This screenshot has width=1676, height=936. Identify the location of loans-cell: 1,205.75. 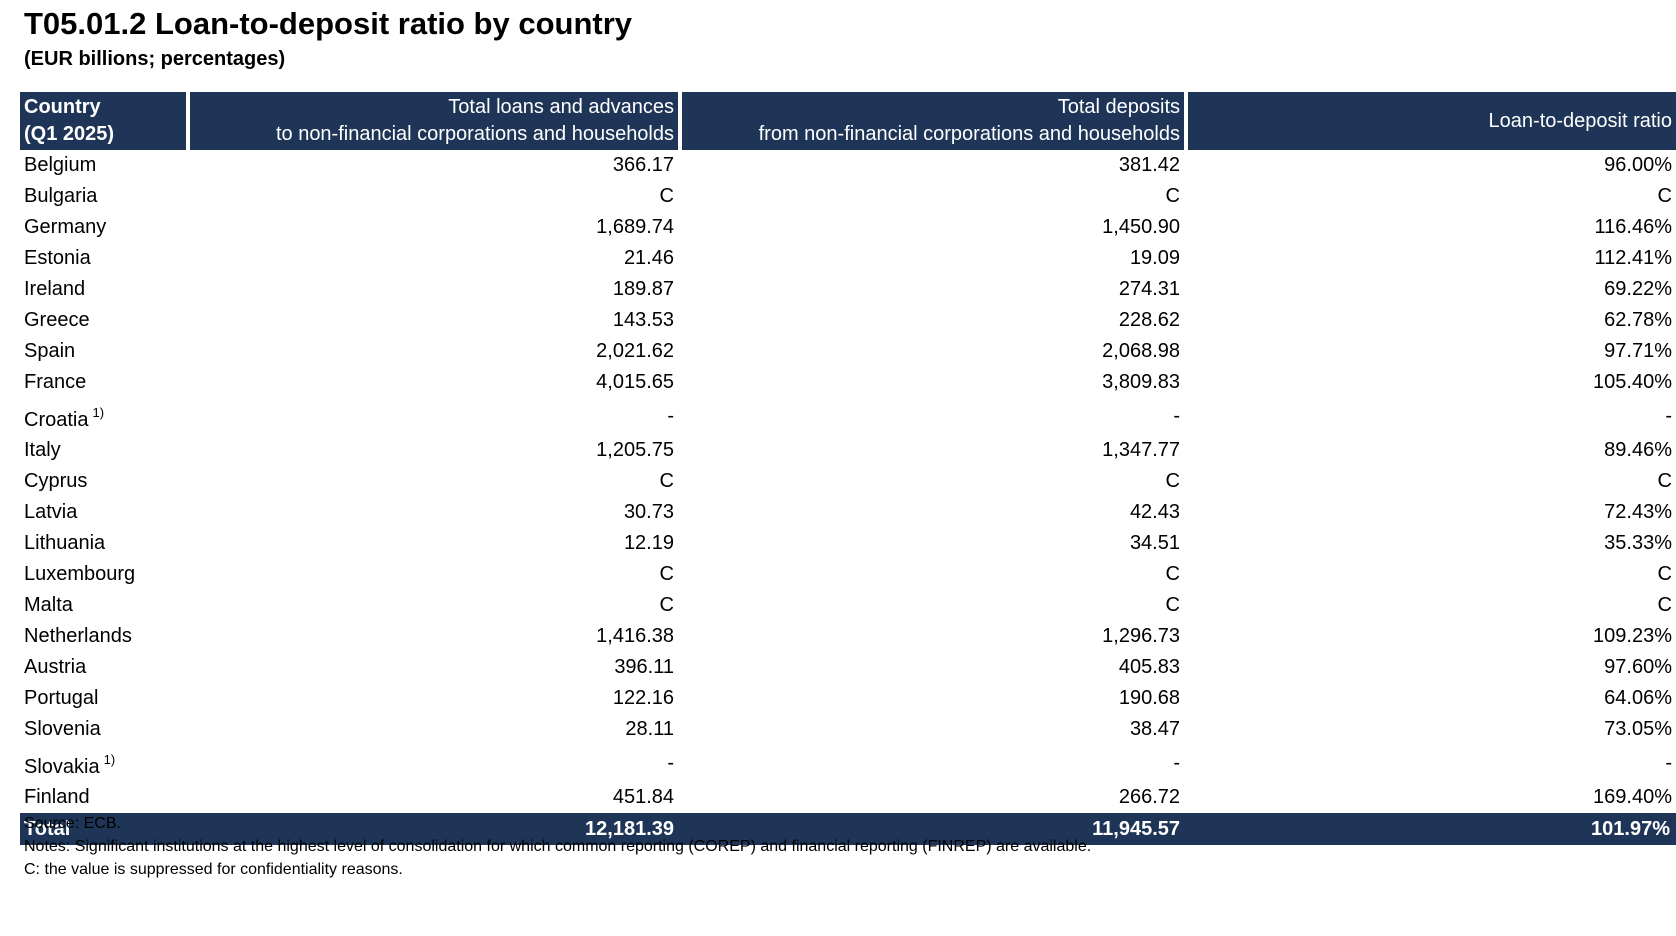
(635, 450).